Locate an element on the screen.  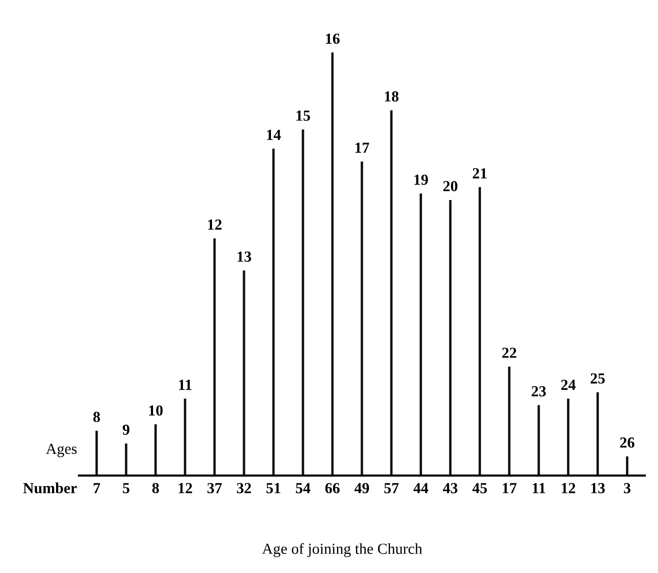
data-label: 5 is located at coordinates (126, 488).